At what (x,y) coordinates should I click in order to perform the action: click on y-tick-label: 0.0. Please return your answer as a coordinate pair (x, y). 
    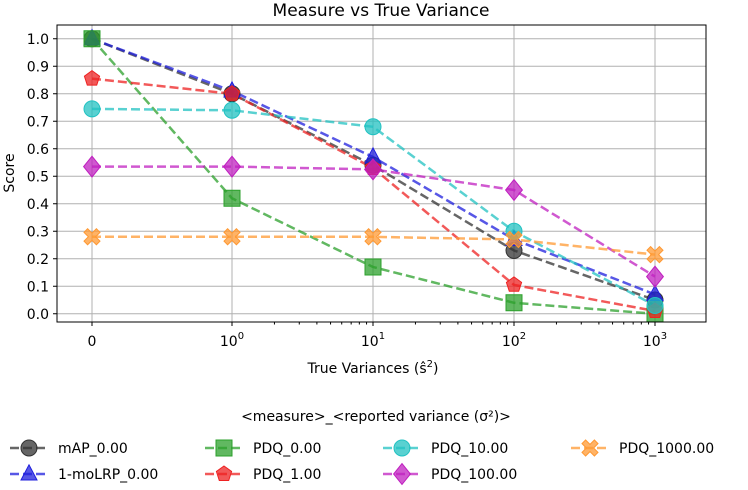
    Looking at the image, I should click on (38, 315).